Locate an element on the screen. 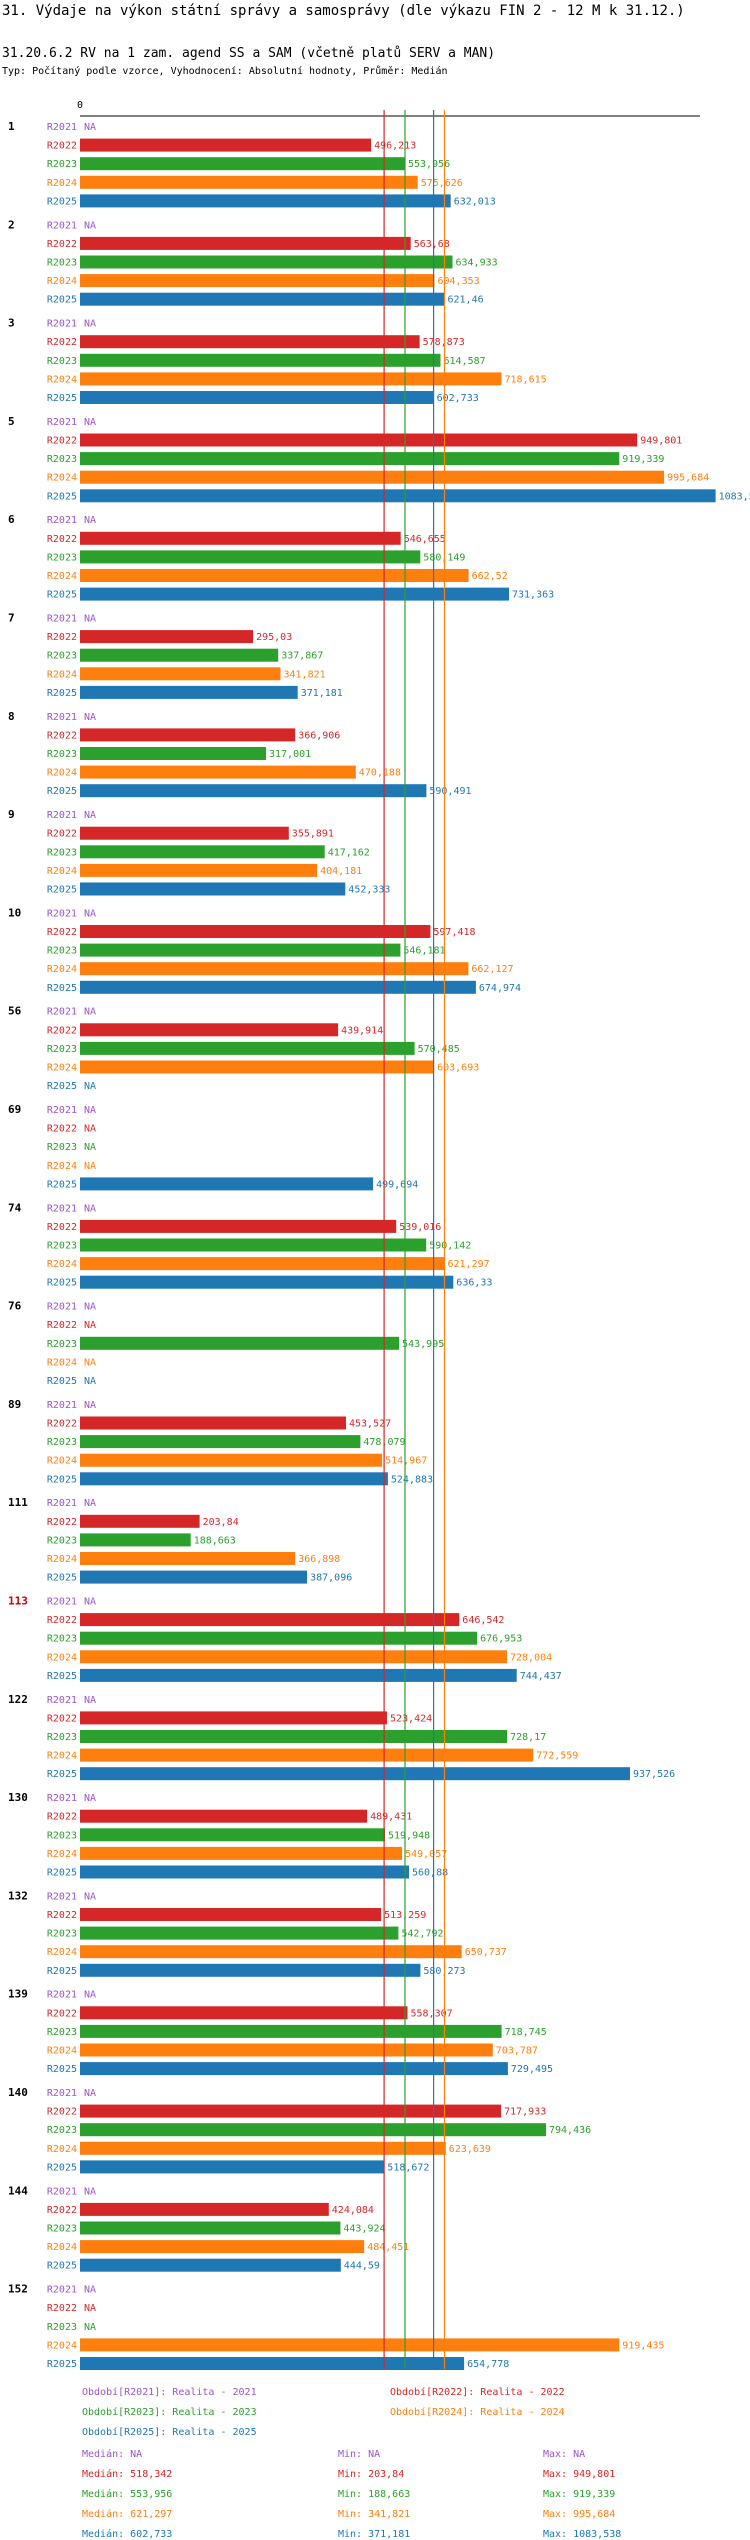 The width and height of the screenshot is (750, 2540). category-label: 1 is located at coordinates (11, 126).